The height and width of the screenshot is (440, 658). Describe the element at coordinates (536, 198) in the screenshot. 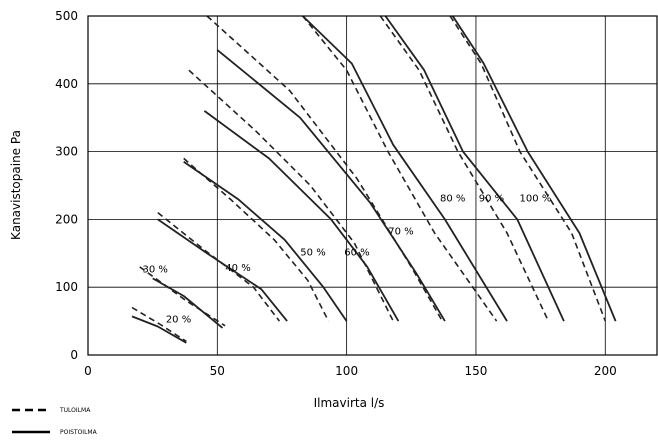

I see `curve-label: 100 %` at that location.